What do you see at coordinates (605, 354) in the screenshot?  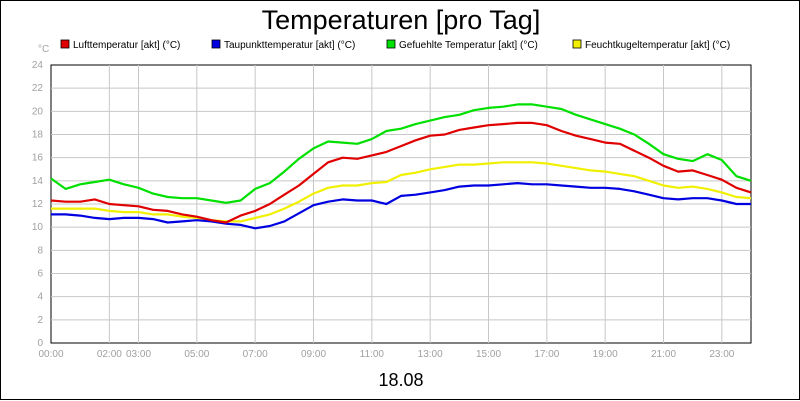 I see `x-tick-label: 19:00` at bounding box center [605, 354].